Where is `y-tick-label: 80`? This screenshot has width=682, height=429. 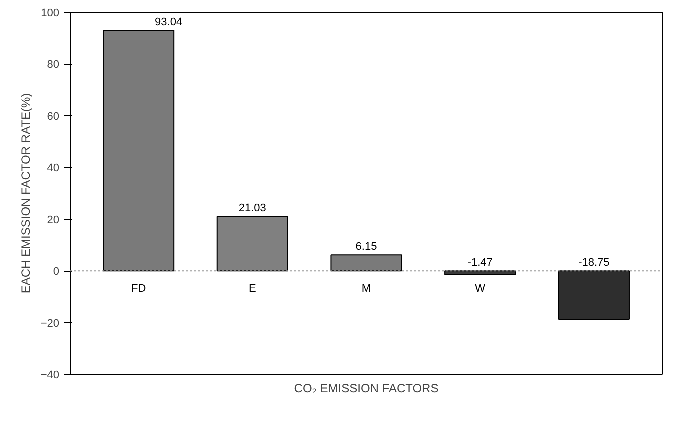 y-tick-label: 80 is located at coordinates (53, 65).